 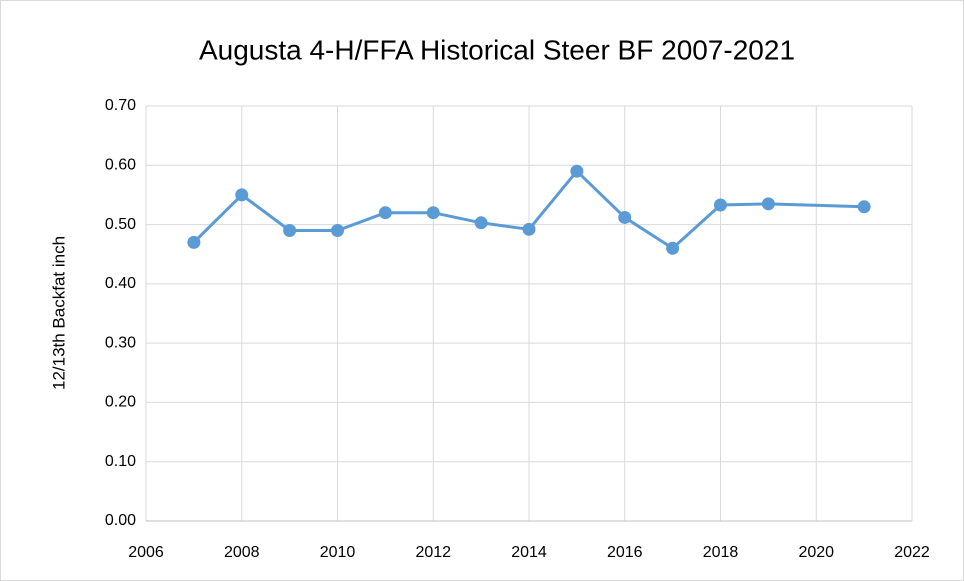 What do you see at coordinates (120, 224) in the screenshot?
I see `y-tick-label: 0.50` at bounding box center [120, 224].